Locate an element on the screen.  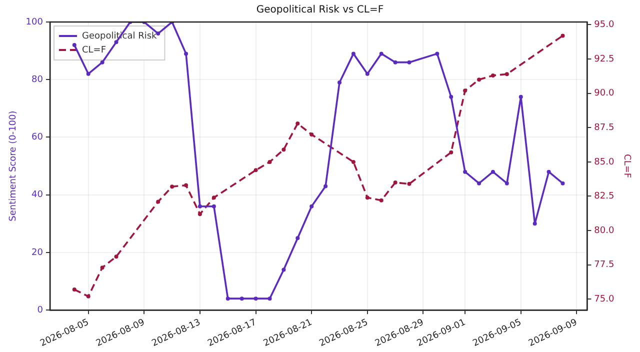
y-tick-label: 0 is located at coordinates (40, 310).